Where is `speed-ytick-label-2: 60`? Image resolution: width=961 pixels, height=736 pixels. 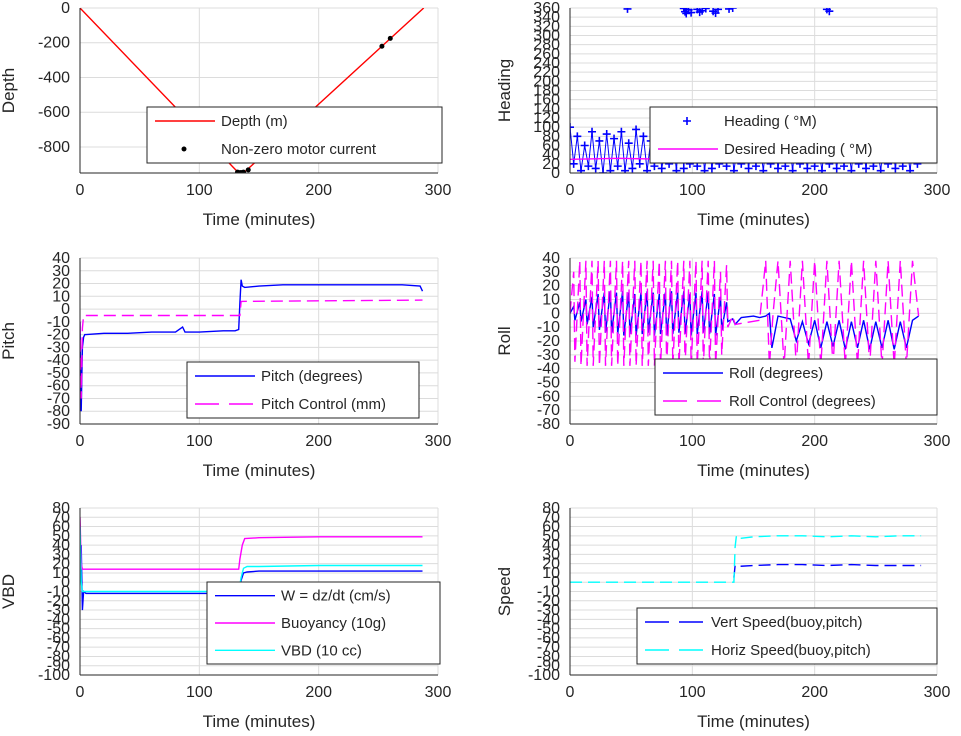 speed-ytick-label-2: 60 is located at coordinates (551, 527).